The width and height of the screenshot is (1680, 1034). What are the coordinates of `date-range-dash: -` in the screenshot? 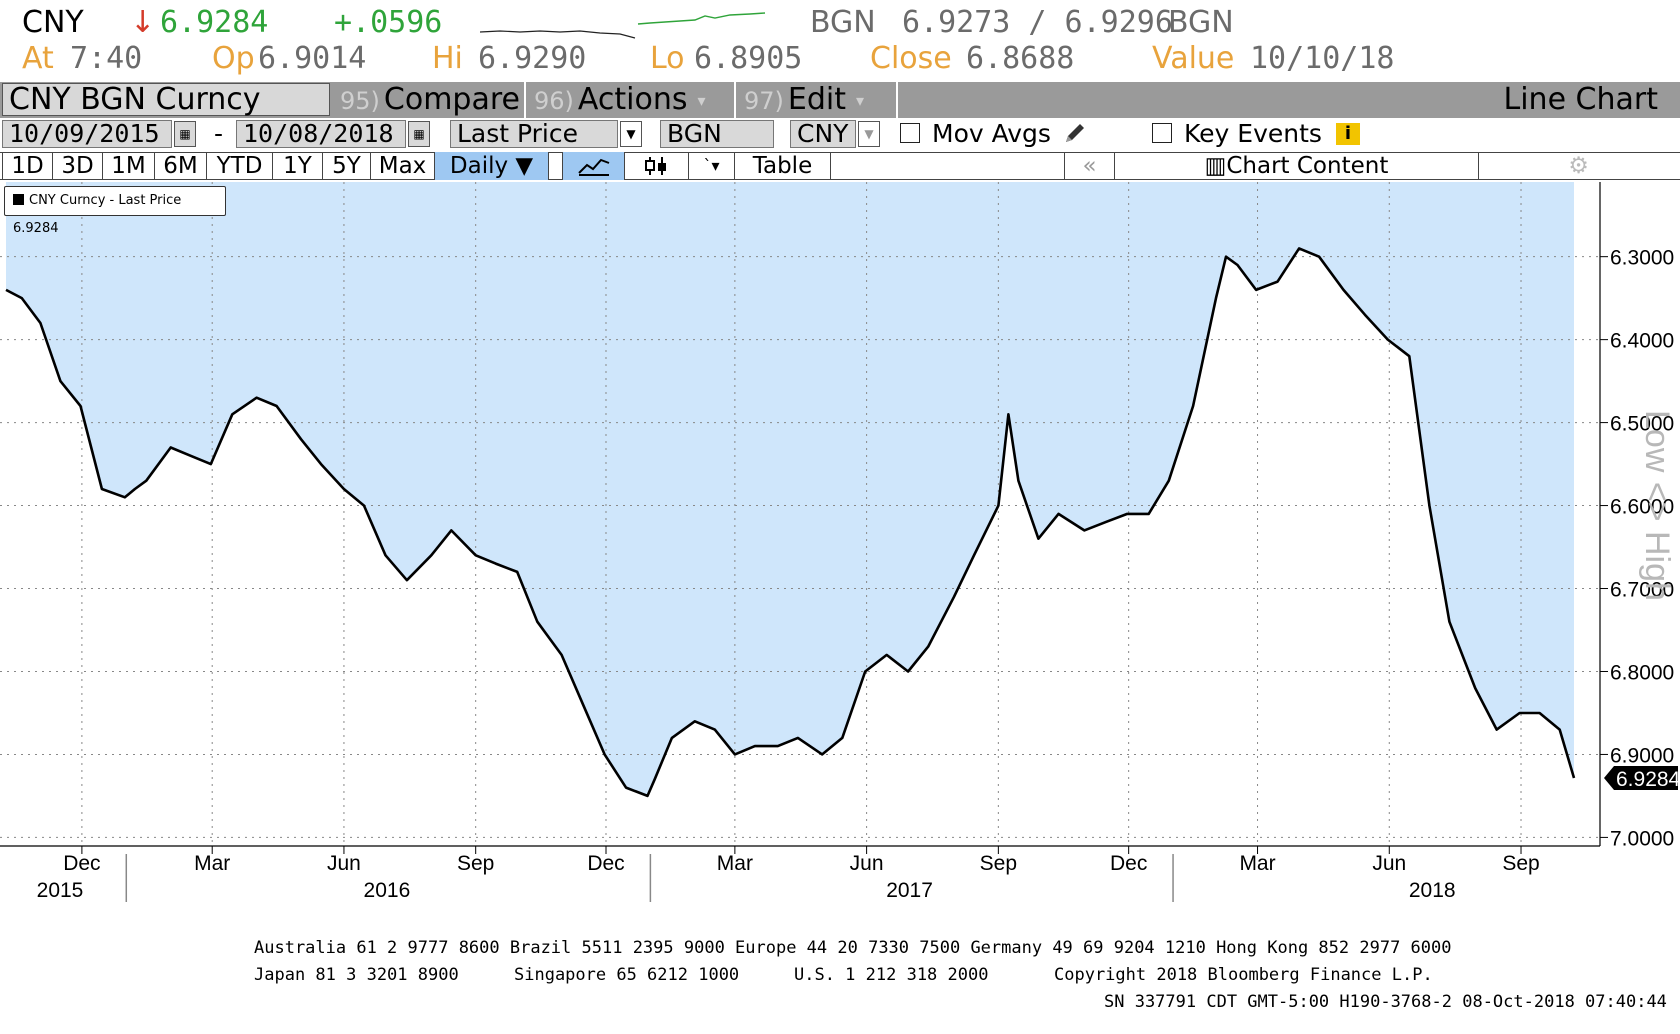 It's located at (219, 133).